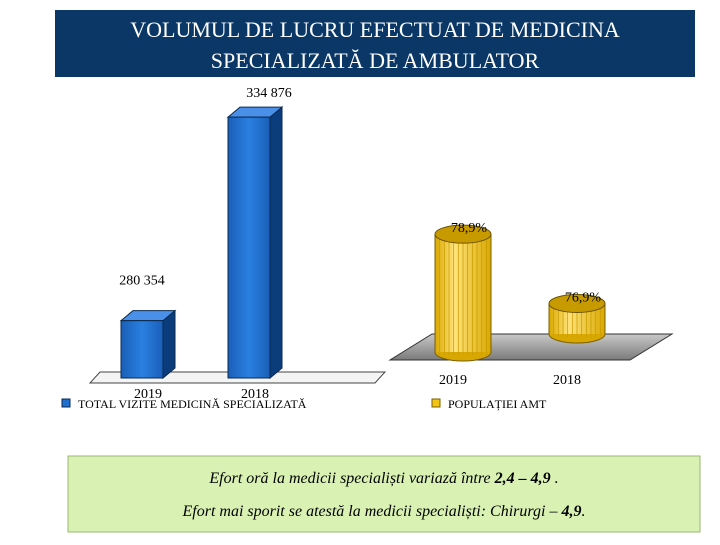 This screenshot has width=720, height=545. What do you see at coordinates (142, 281) in the screenshot?
I see `value-label: 280 354` at bounding box center [142, 281].